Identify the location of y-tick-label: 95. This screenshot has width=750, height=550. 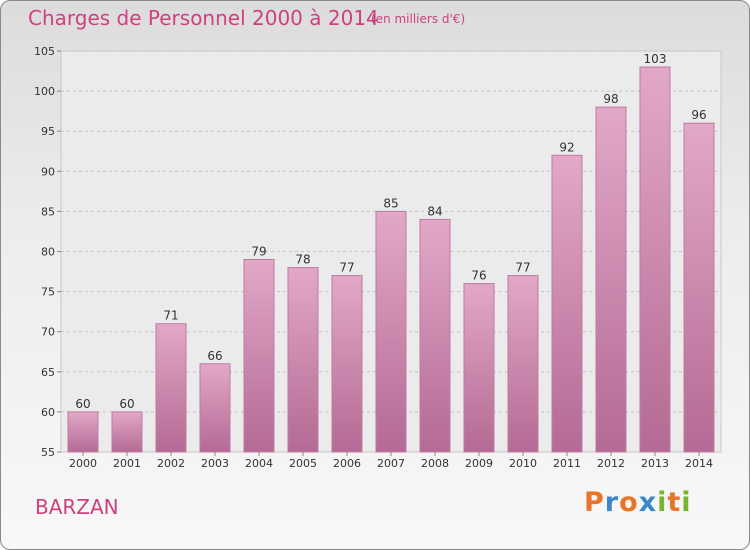
(48, 131).